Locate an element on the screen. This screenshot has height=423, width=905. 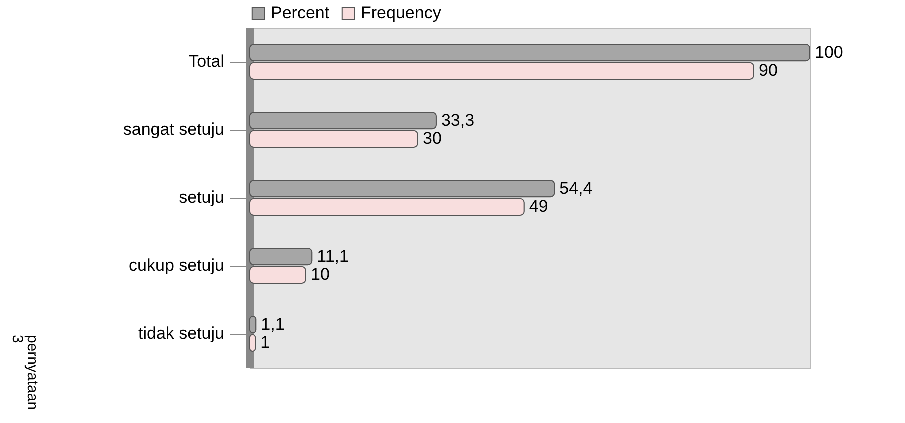
data-label: 10 is located at coordinates (320, 274).